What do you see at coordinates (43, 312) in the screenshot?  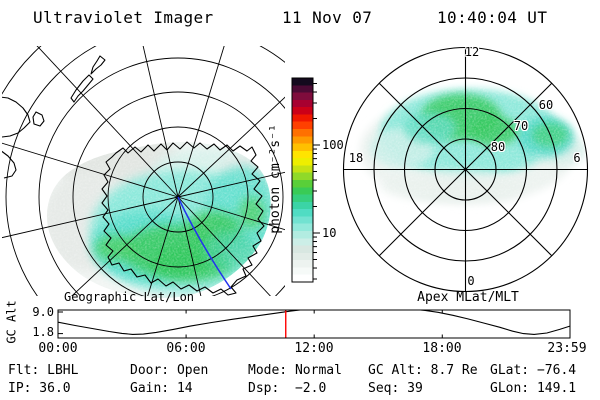 I see `gc-alt-tick-9: 9.0` at bounding box center [43, 312].